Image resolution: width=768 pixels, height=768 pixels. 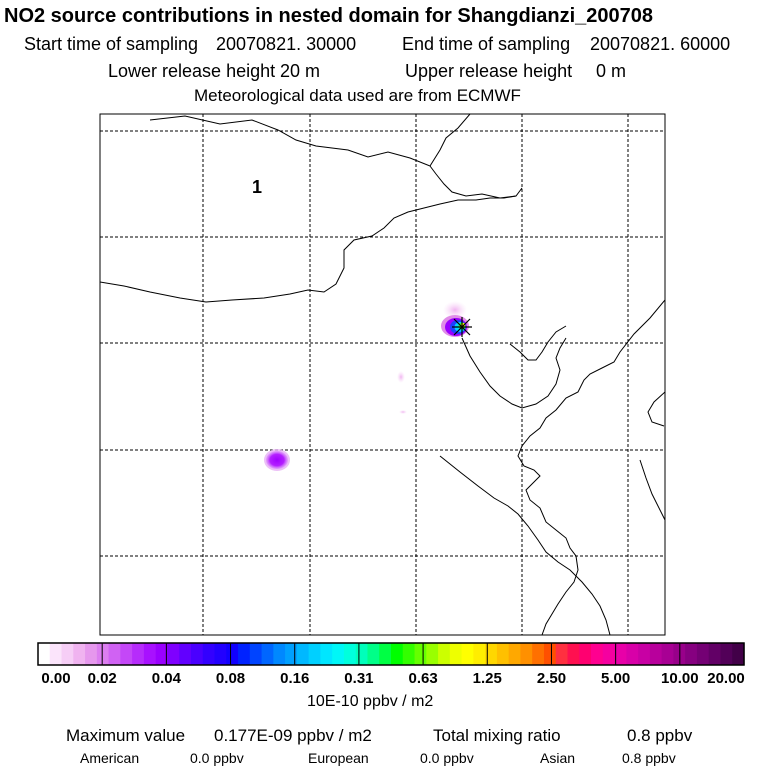 What do you see at coordinates (166, 678) in the screenshot?
I see `colorbar-tick-label: 0.04` at bounding box center [166, 678].